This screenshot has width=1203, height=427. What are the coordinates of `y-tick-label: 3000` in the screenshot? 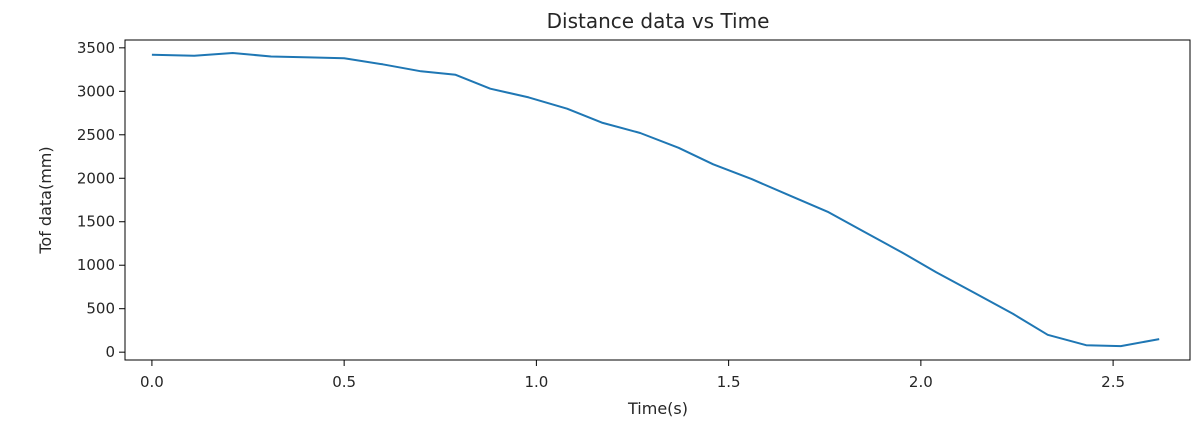 It's located at (96, 91).